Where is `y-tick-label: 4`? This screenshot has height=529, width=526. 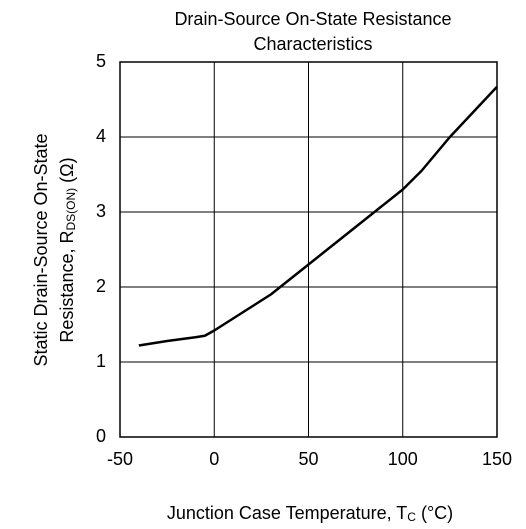
y-tick-label: 4 is located at coordinates (101, 136).